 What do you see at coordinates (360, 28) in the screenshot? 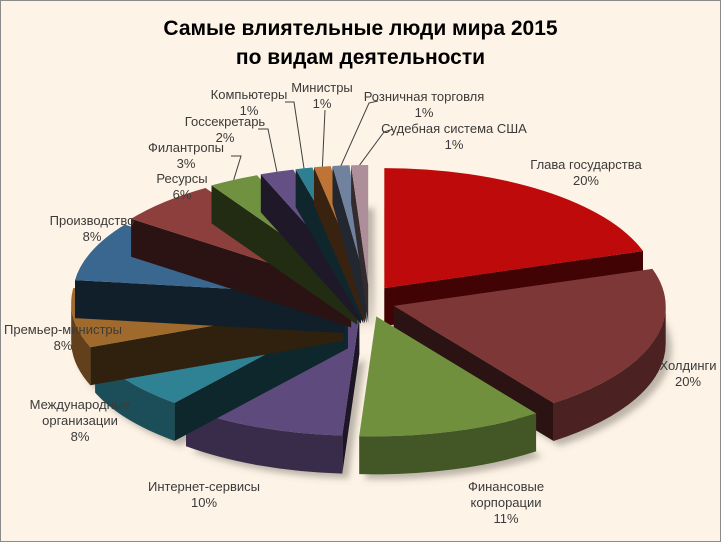
I see `chart-title-line1: Самые влиятельные люди мира 2015` at bounding box center [360, 28].